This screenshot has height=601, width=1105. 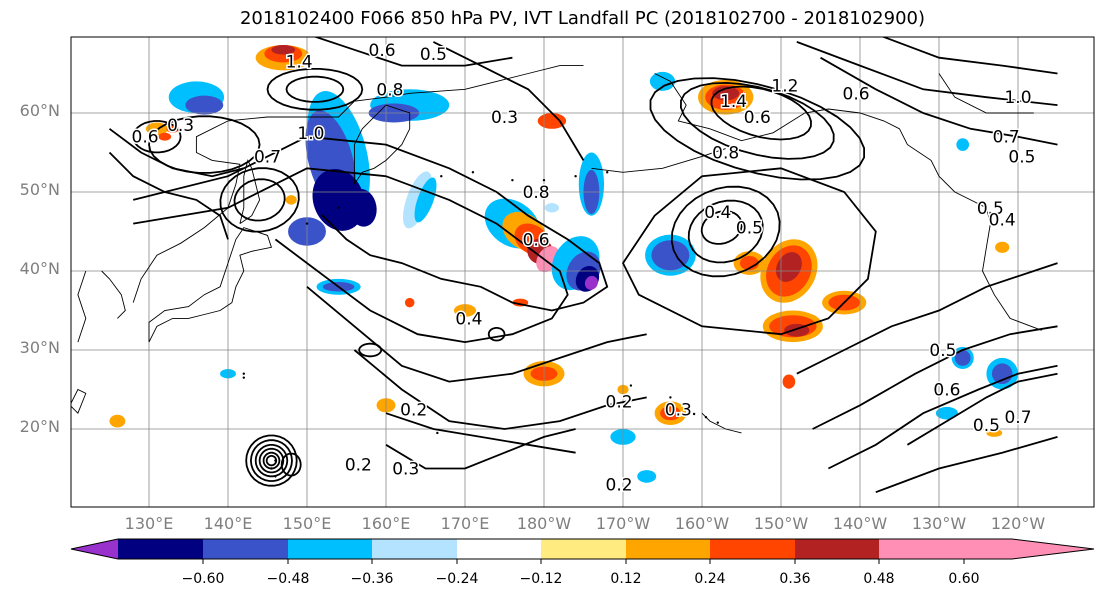 I want to click on lat-label-20n: 20°N, so click(x=39, y=426).